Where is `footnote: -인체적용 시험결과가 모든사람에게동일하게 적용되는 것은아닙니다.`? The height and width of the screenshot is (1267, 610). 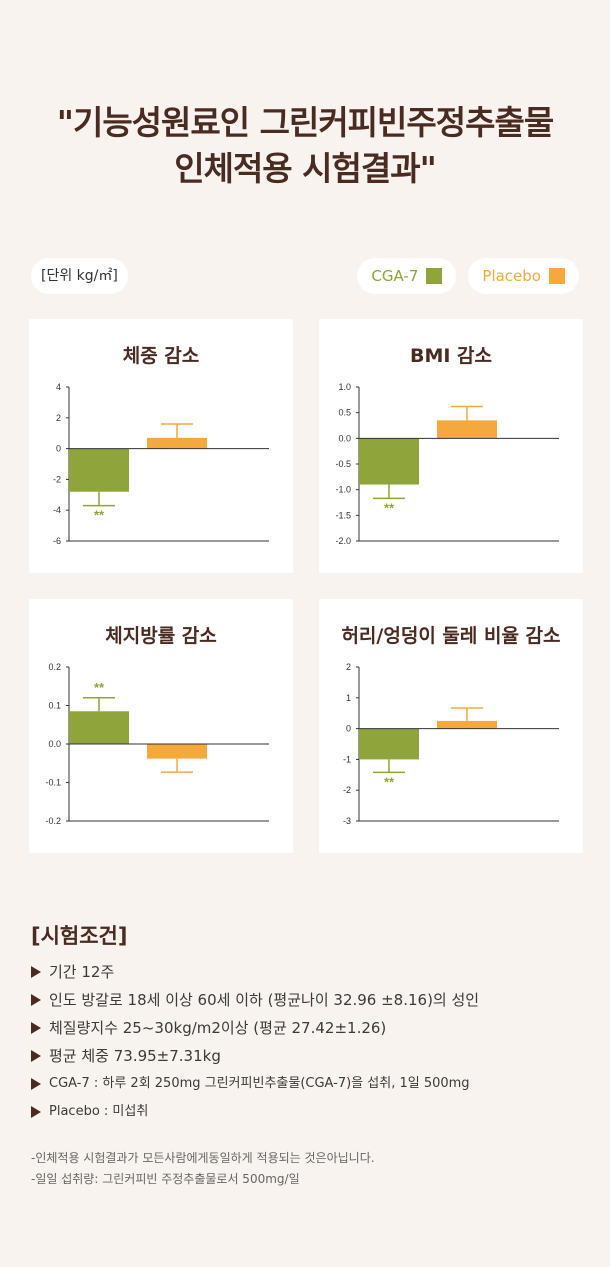 footnote: -인체적용 시험결과가 모든사람에게동일하게 적용되는 것은아닙니다. is located at coordinates (203, 1158).